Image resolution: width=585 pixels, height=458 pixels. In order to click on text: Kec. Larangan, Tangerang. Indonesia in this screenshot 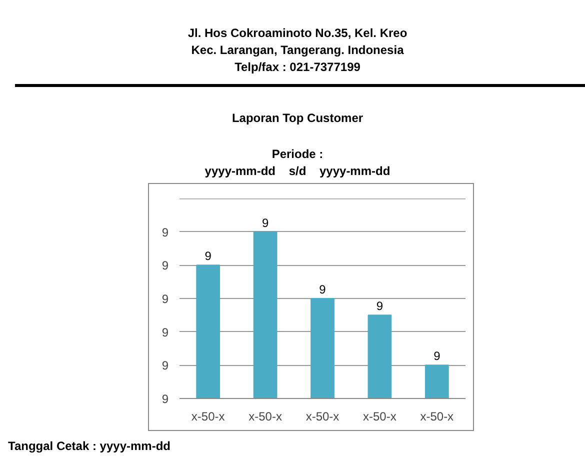, I will do `click(297, 50)`.